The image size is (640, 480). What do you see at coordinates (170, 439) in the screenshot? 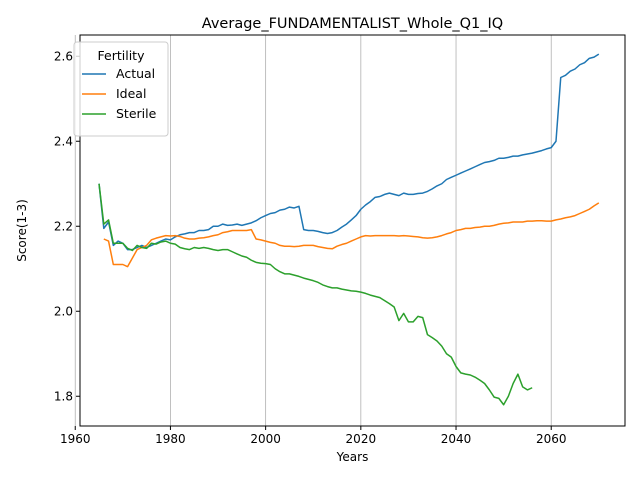
I see `x-tick-label: 1980` at bounding box center [170, 439].